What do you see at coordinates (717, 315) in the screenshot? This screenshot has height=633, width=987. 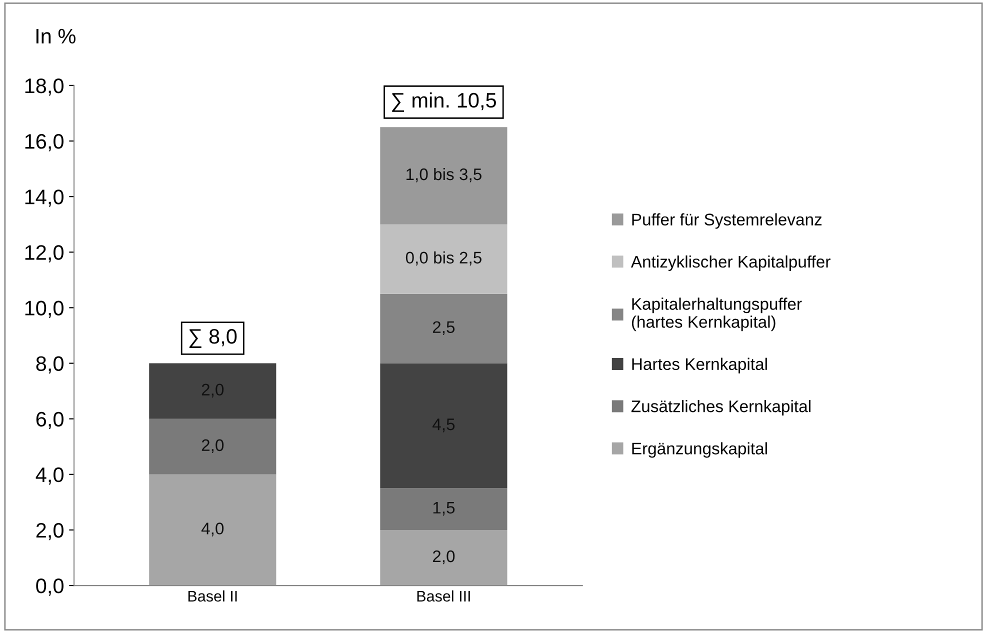 I see `legend-label: Kapitalerhaltungspuffer (hartes Kernkapital)` at bounding box center [717, 315].